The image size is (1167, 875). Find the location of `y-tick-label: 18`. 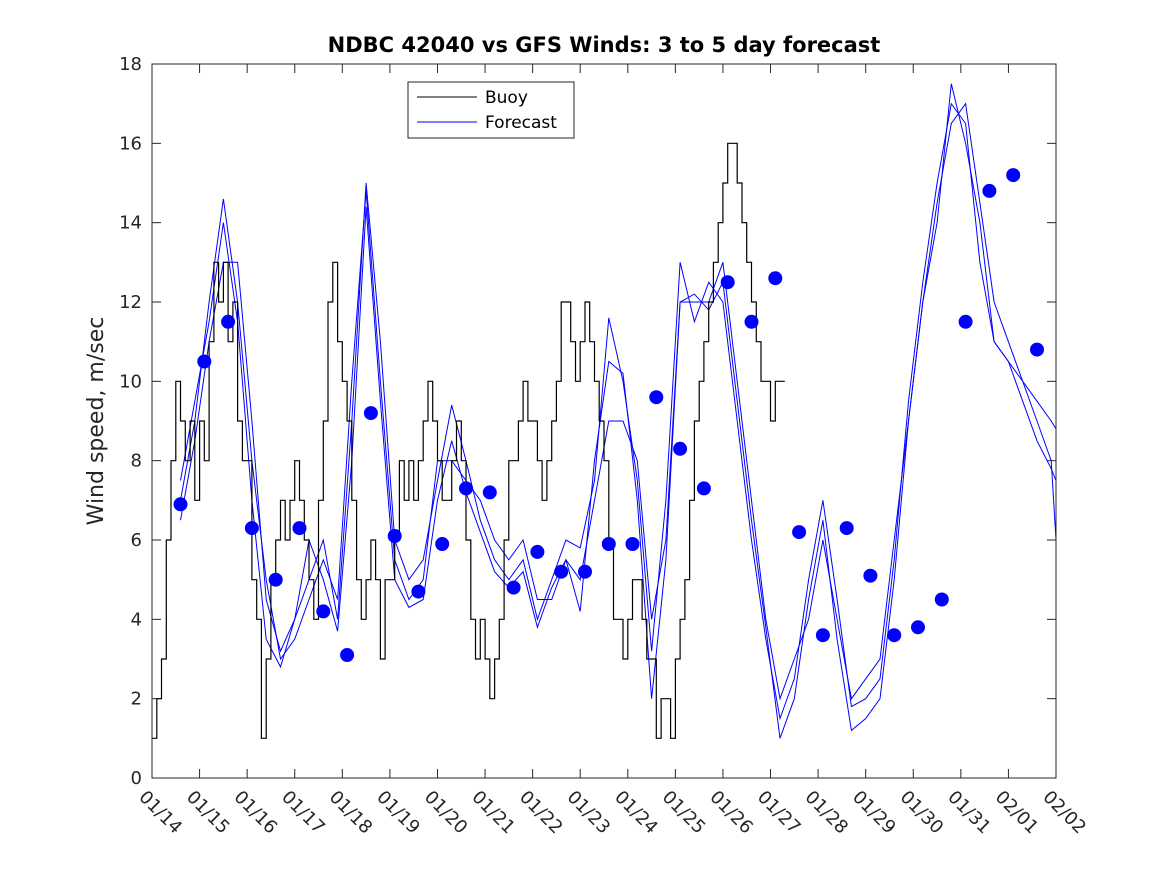

y-tick-label: 18 is located at coordinates (130, 64).